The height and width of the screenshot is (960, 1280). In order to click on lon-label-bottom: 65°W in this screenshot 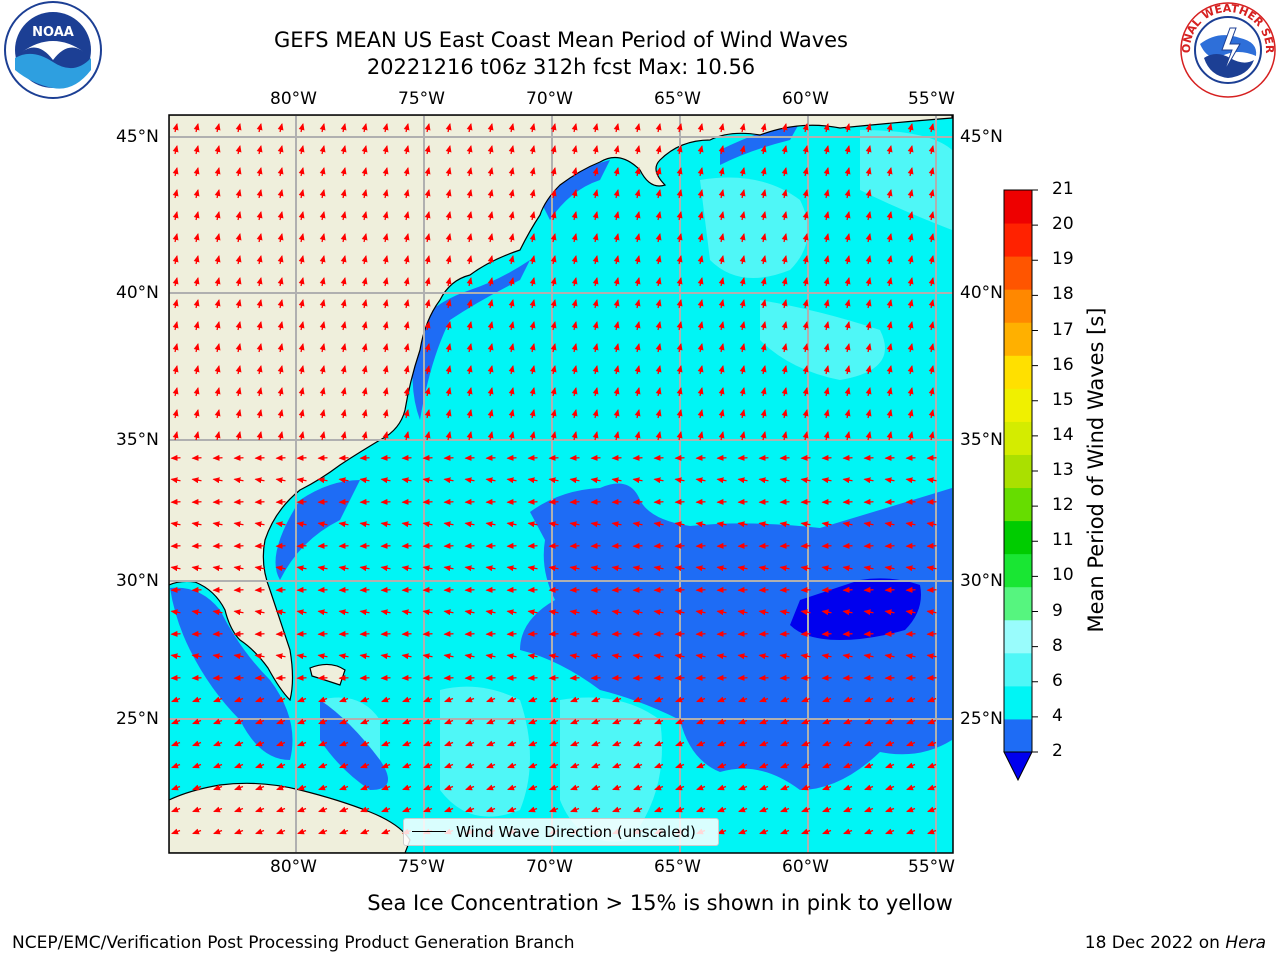, I will do `click(677, 867)`.